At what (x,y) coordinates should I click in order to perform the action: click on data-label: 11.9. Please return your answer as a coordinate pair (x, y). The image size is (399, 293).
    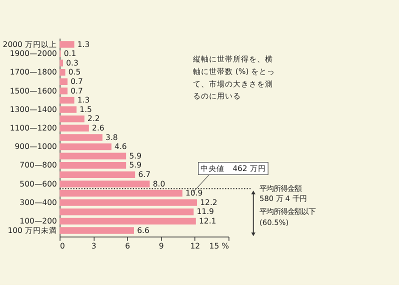
    Looking at the image, I should click on (205, 211).